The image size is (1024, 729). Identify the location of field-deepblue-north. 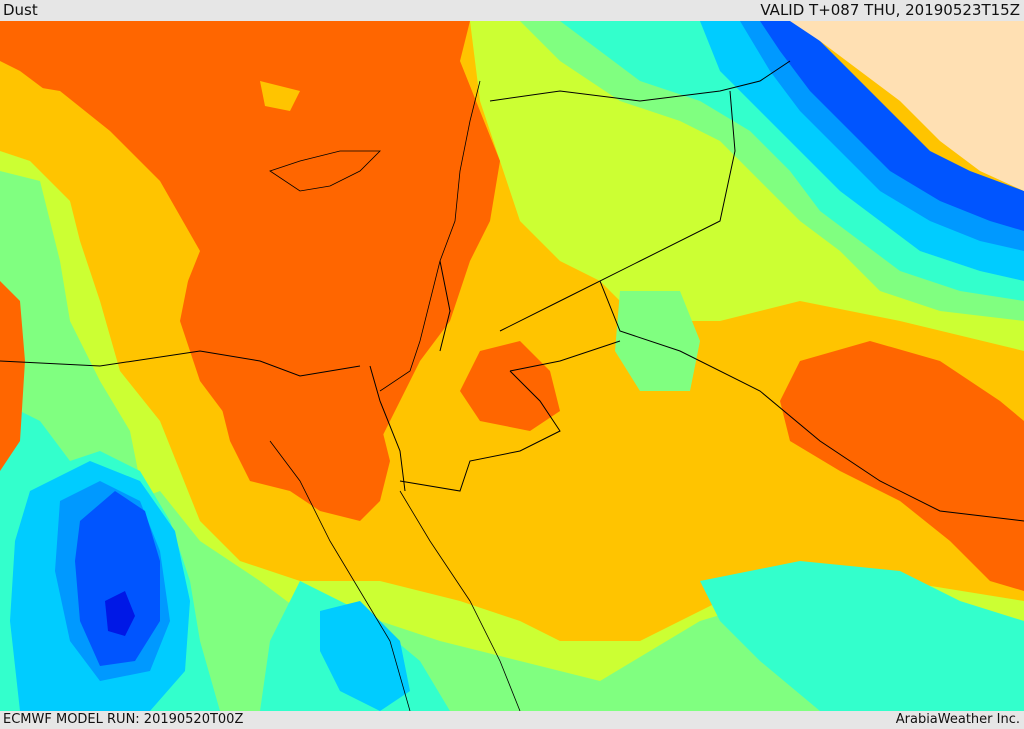
(892, 126).